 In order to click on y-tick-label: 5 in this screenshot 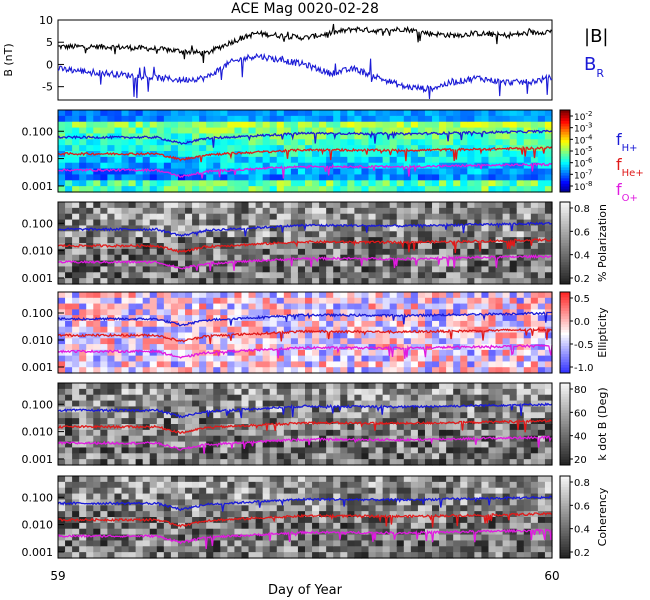, I will do `click(49, 42)`.